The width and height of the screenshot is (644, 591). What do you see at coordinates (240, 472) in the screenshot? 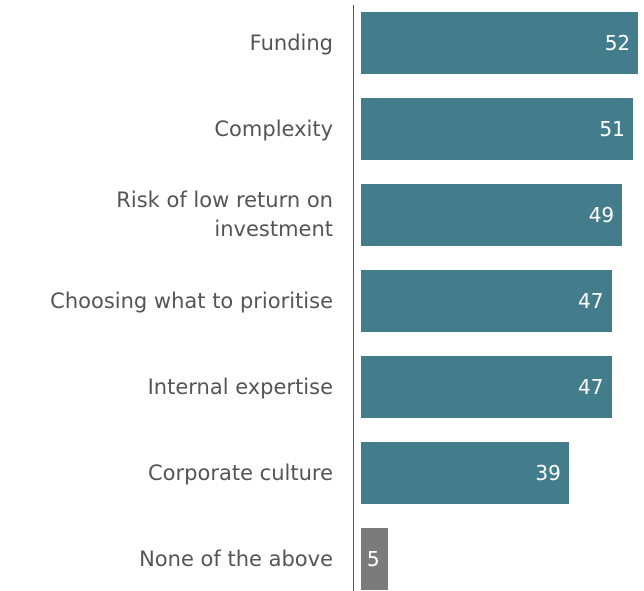
I see `category-label: Corporate culture` at bounding box center [240, 472].